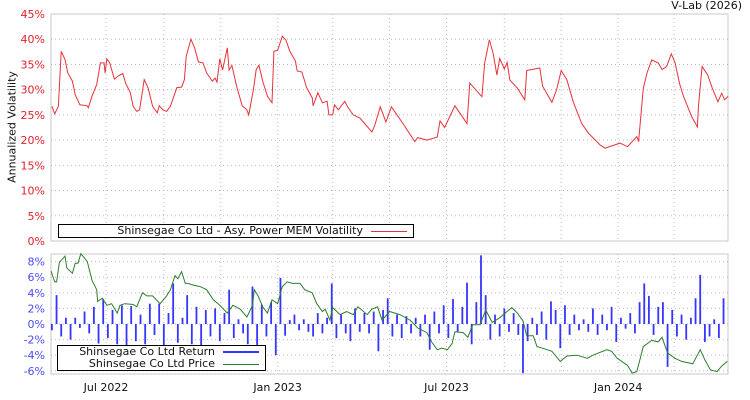  I want to click on y-tick-label: 35%, so click(33, 64).